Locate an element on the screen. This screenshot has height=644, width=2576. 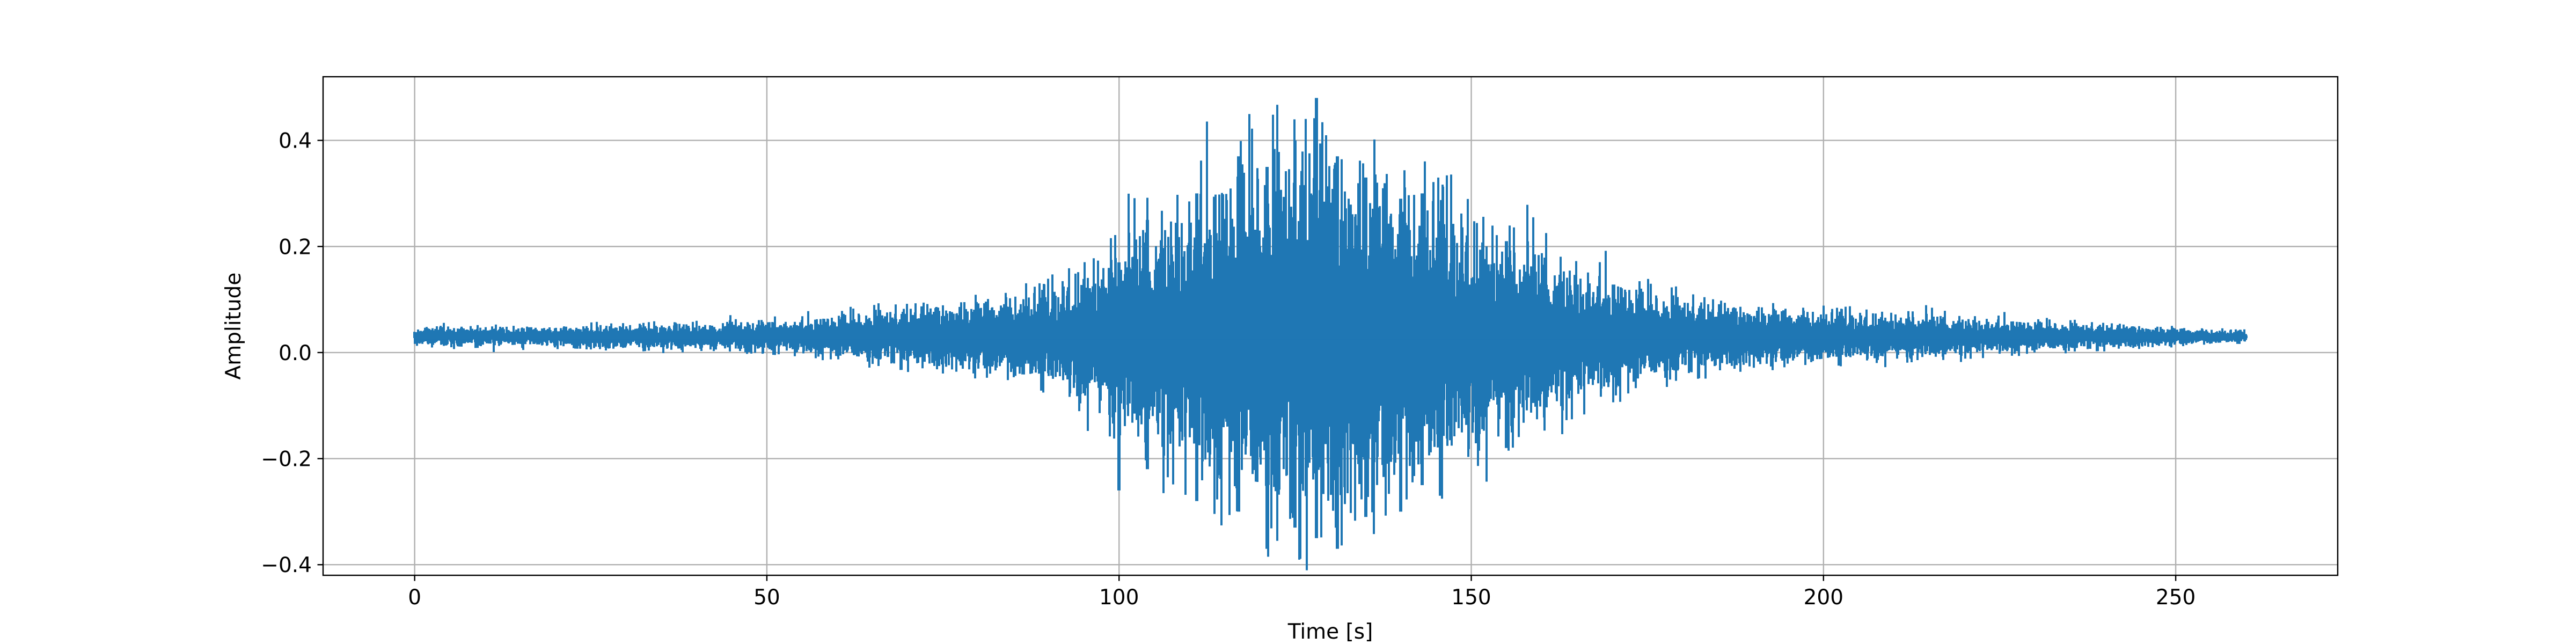
y-tick-label: 0.2 is located at coordinates (295, 247).